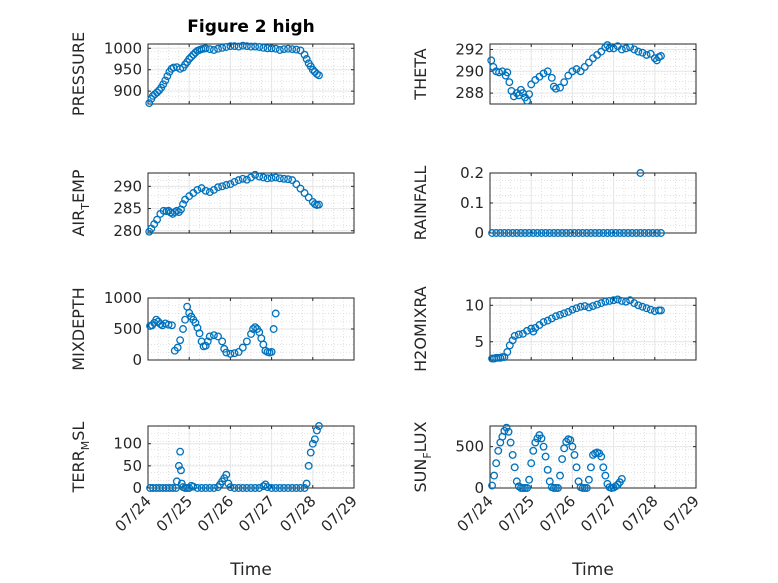  What do you see at coordinates (469, 71) in the screenshot?
I see `y-tick-label: 290` at bounding box center [469, 71].